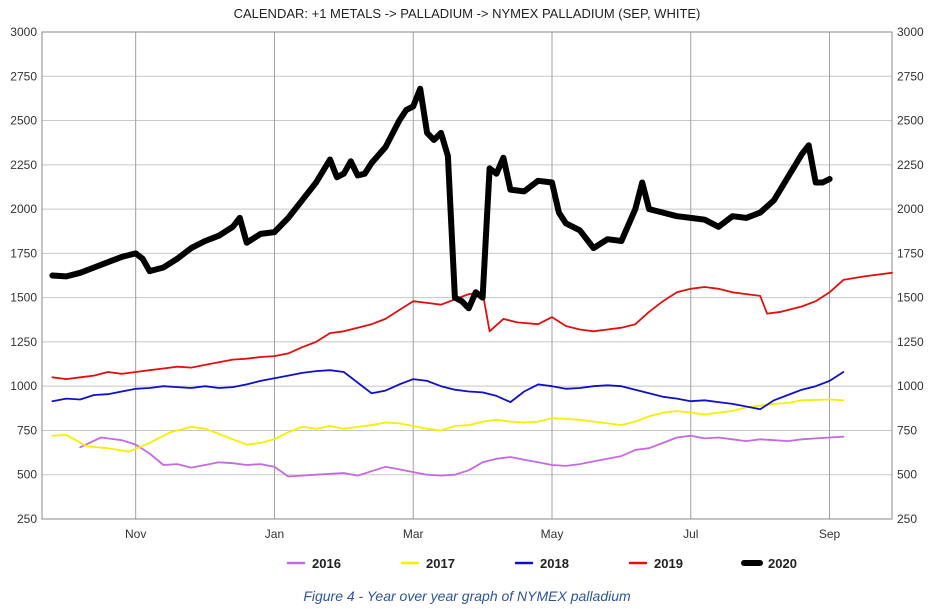 The height and width of the screenshot is (609, 934). Describe the element at coordinates (23, 76) in the screenshot. I see `y-tick-label-left: 2750` at that location.